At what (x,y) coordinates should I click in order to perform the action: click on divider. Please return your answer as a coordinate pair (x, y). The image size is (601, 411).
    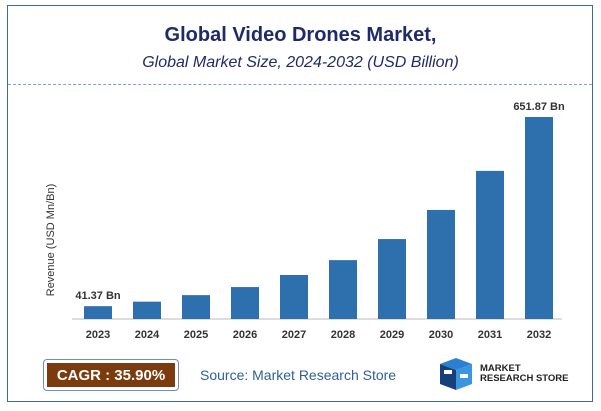
    Looking at the image, I should click on (300, 84).